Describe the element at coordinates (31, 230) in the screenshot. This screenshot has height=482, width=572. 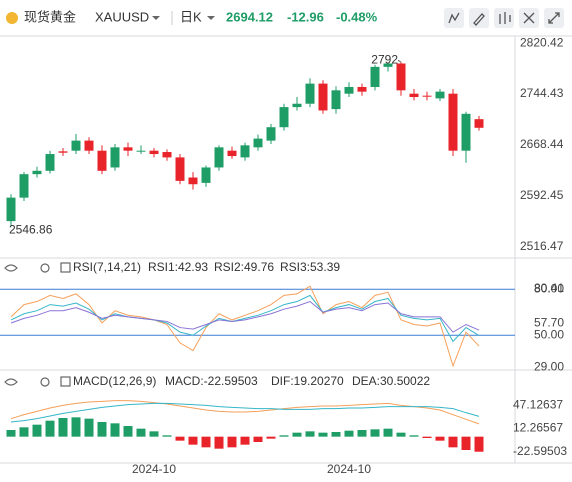
I see `min-label: 2546.86` at that location.